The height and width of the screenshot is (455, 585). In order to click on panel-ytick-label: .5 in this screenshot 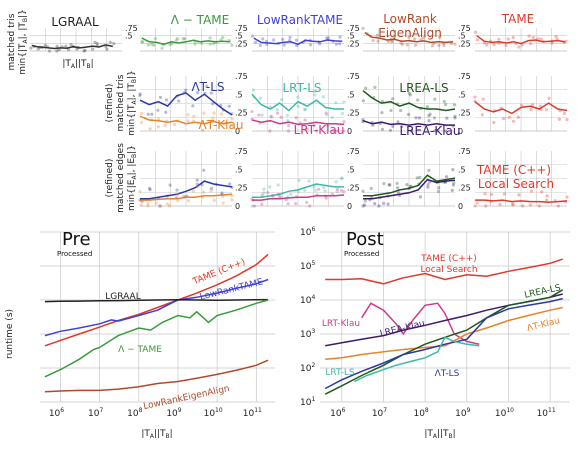, I will do `click(239, 94)`.